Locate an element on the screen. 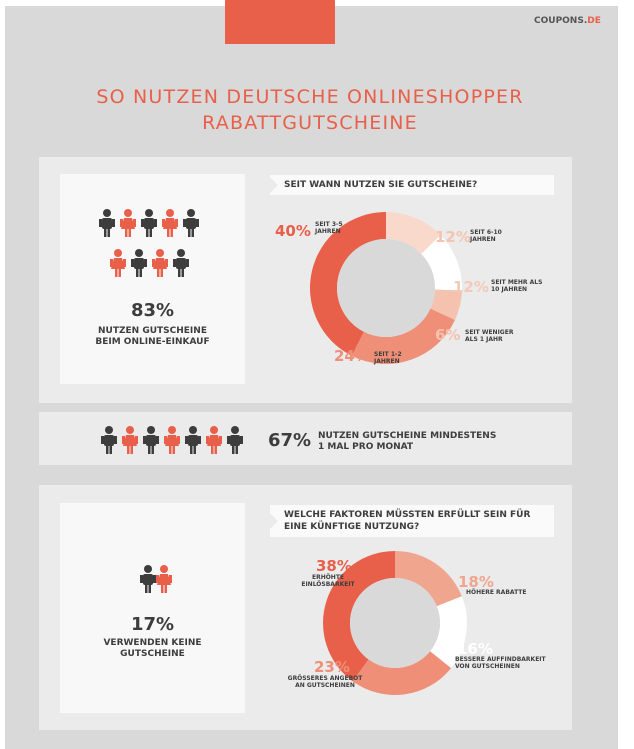 The height and width of the screenshot is (749, 634). usage-pct-3: 12% is located at coordinates (471, 287).